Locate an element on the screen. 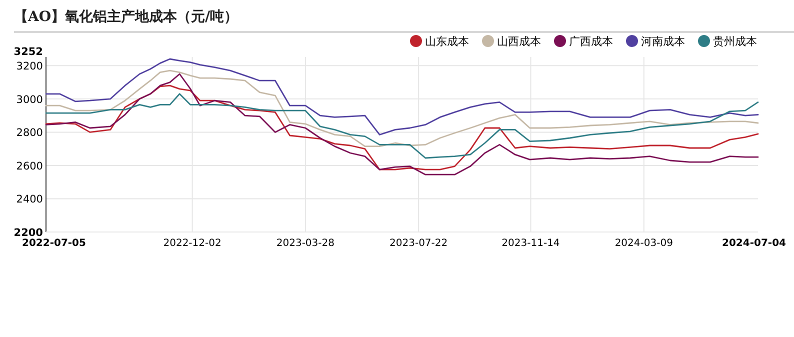  x-tick-label: 2024-07-04 is located at coordinates (754, 243).